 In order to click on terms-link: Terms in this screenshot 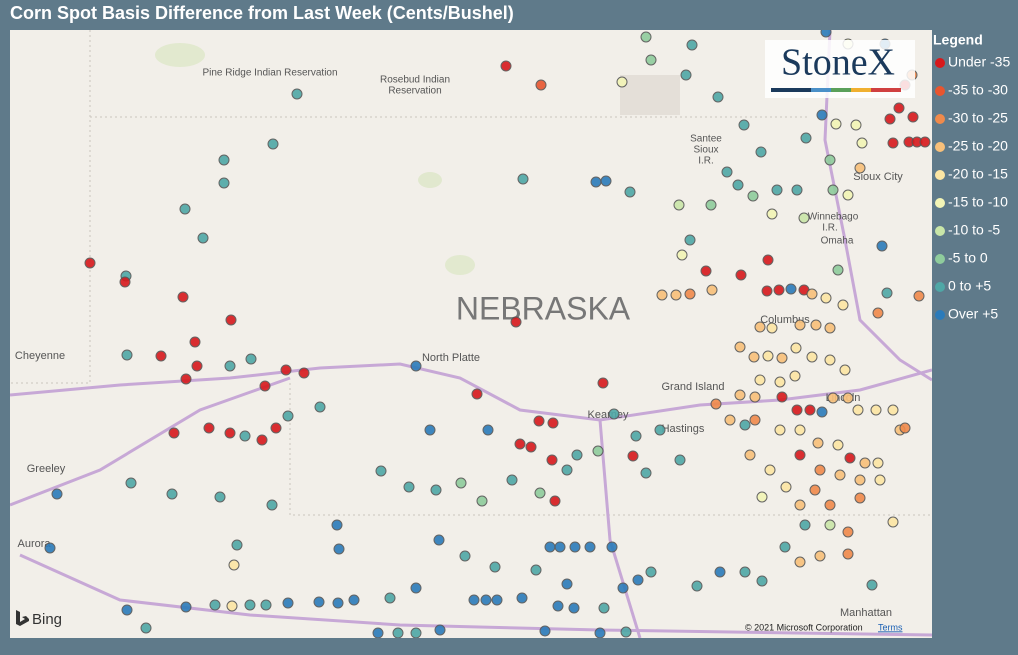, I will do `click(890, 627)`.